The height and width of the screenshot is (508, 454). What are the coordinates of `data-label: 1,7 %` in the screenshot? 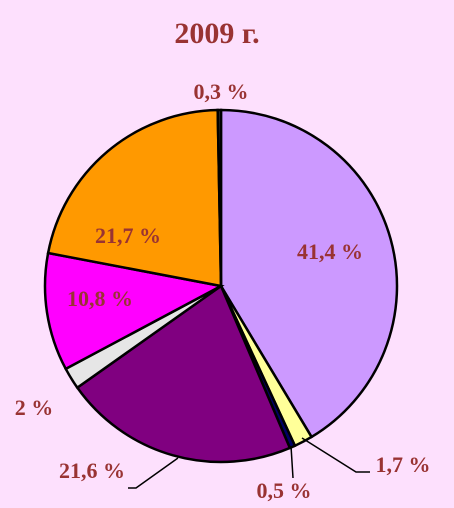 It's located at (403, 464).